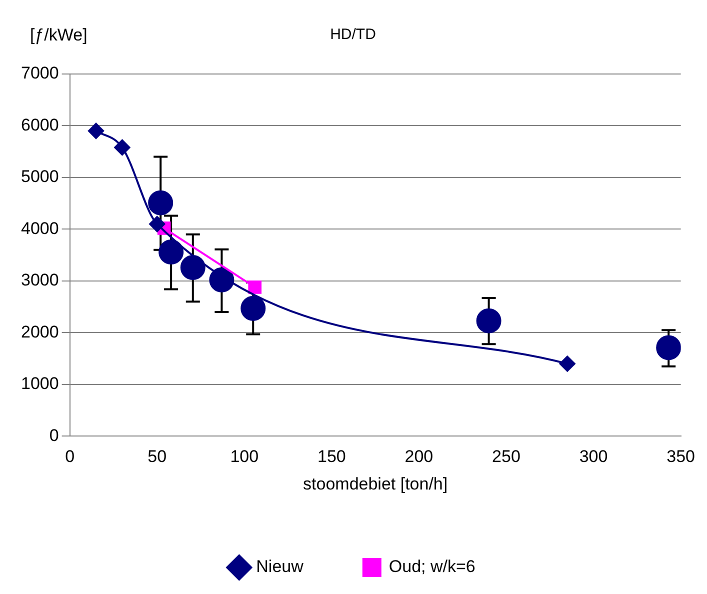 Image resolution: width=707 pixels, height=594 pixels. What do you see at coordinates (39, 176) in the screenshot?
I see `y-tick-label: 5000` at bounding box center [39, 176].